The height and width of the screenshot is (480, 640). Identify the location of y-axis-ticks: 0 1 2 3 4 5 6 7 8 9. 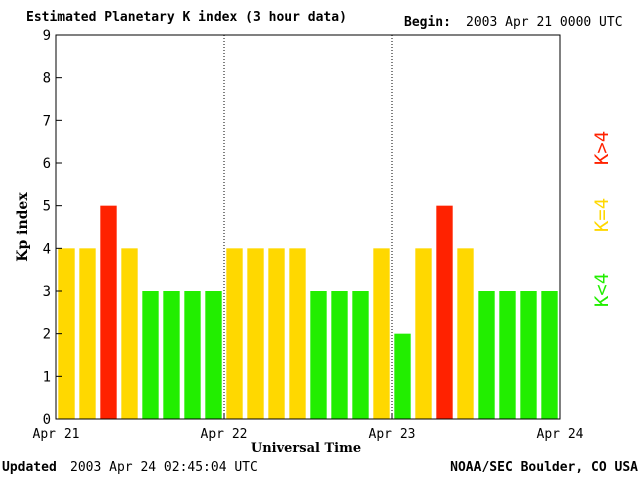
(52, 228).